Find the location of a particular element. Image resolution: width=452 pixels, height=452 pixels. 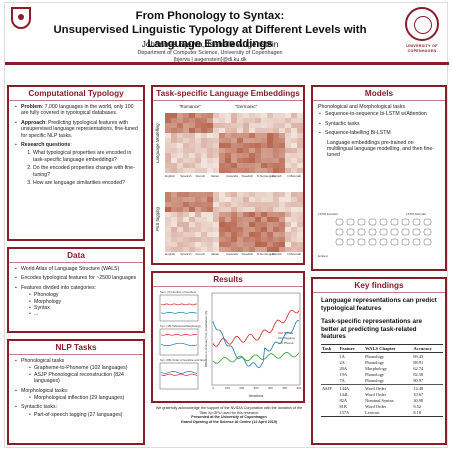

table-cell: Nominal Syntax is located at coordinates (379, 400).